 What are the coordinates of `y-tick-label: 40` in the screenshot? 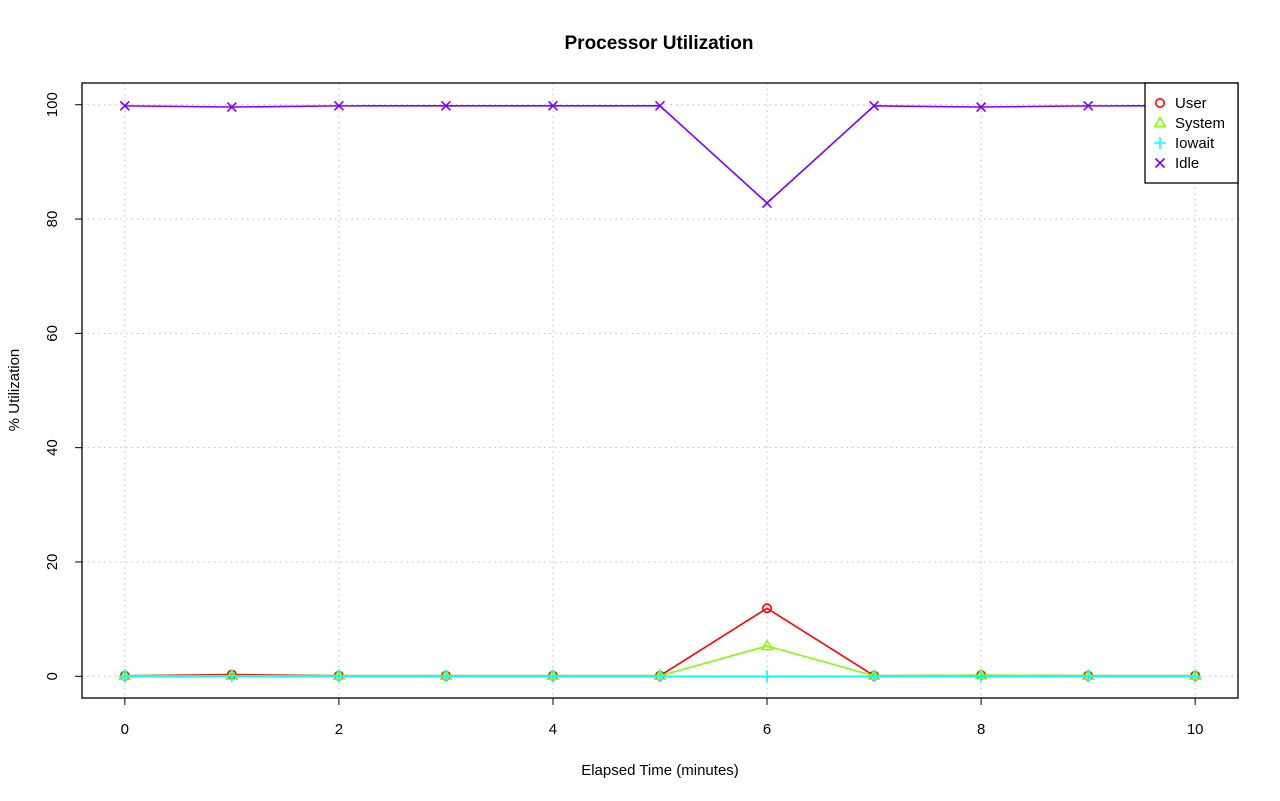 It's located at (52, 447).